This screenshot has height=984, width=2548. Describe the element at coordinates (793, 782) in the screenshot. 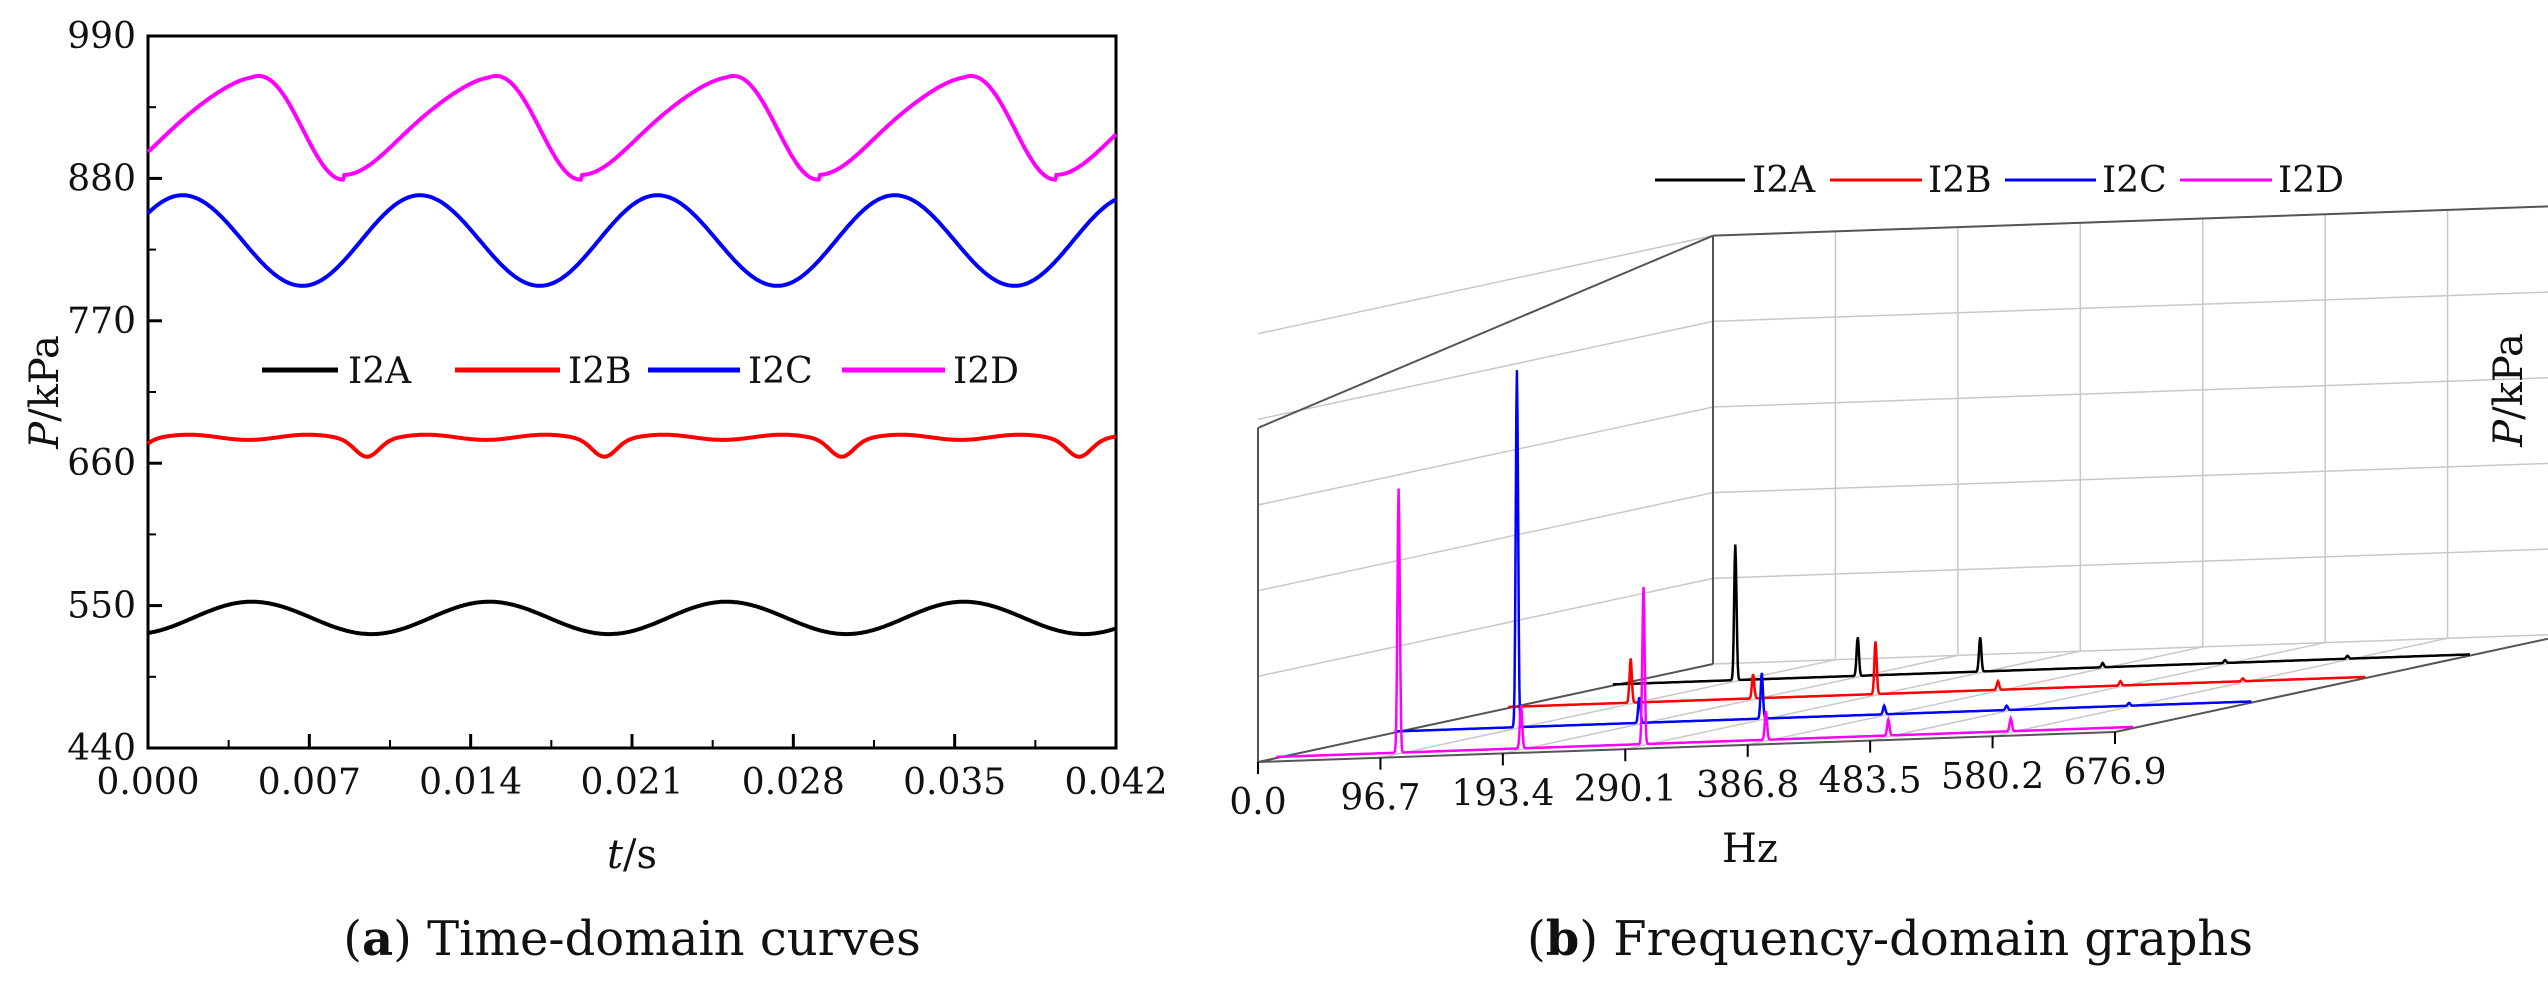

I see `x-tick-label: 0.028` at that location.